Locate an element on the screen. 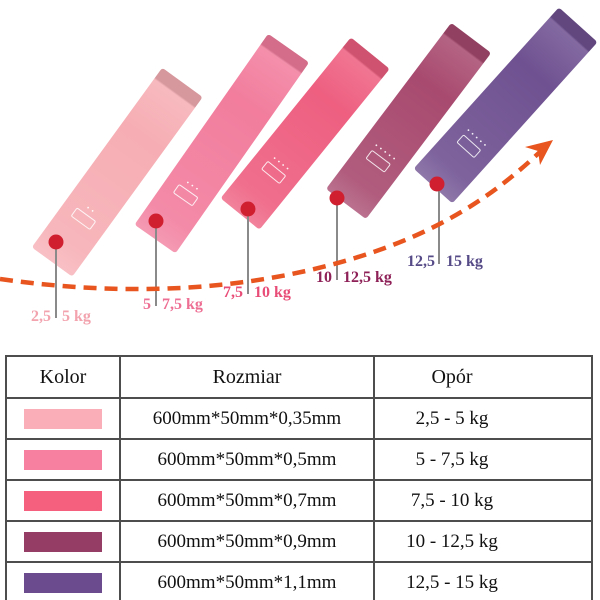  resistance-label-max: 15 kg is located at coordinates (464, 261).